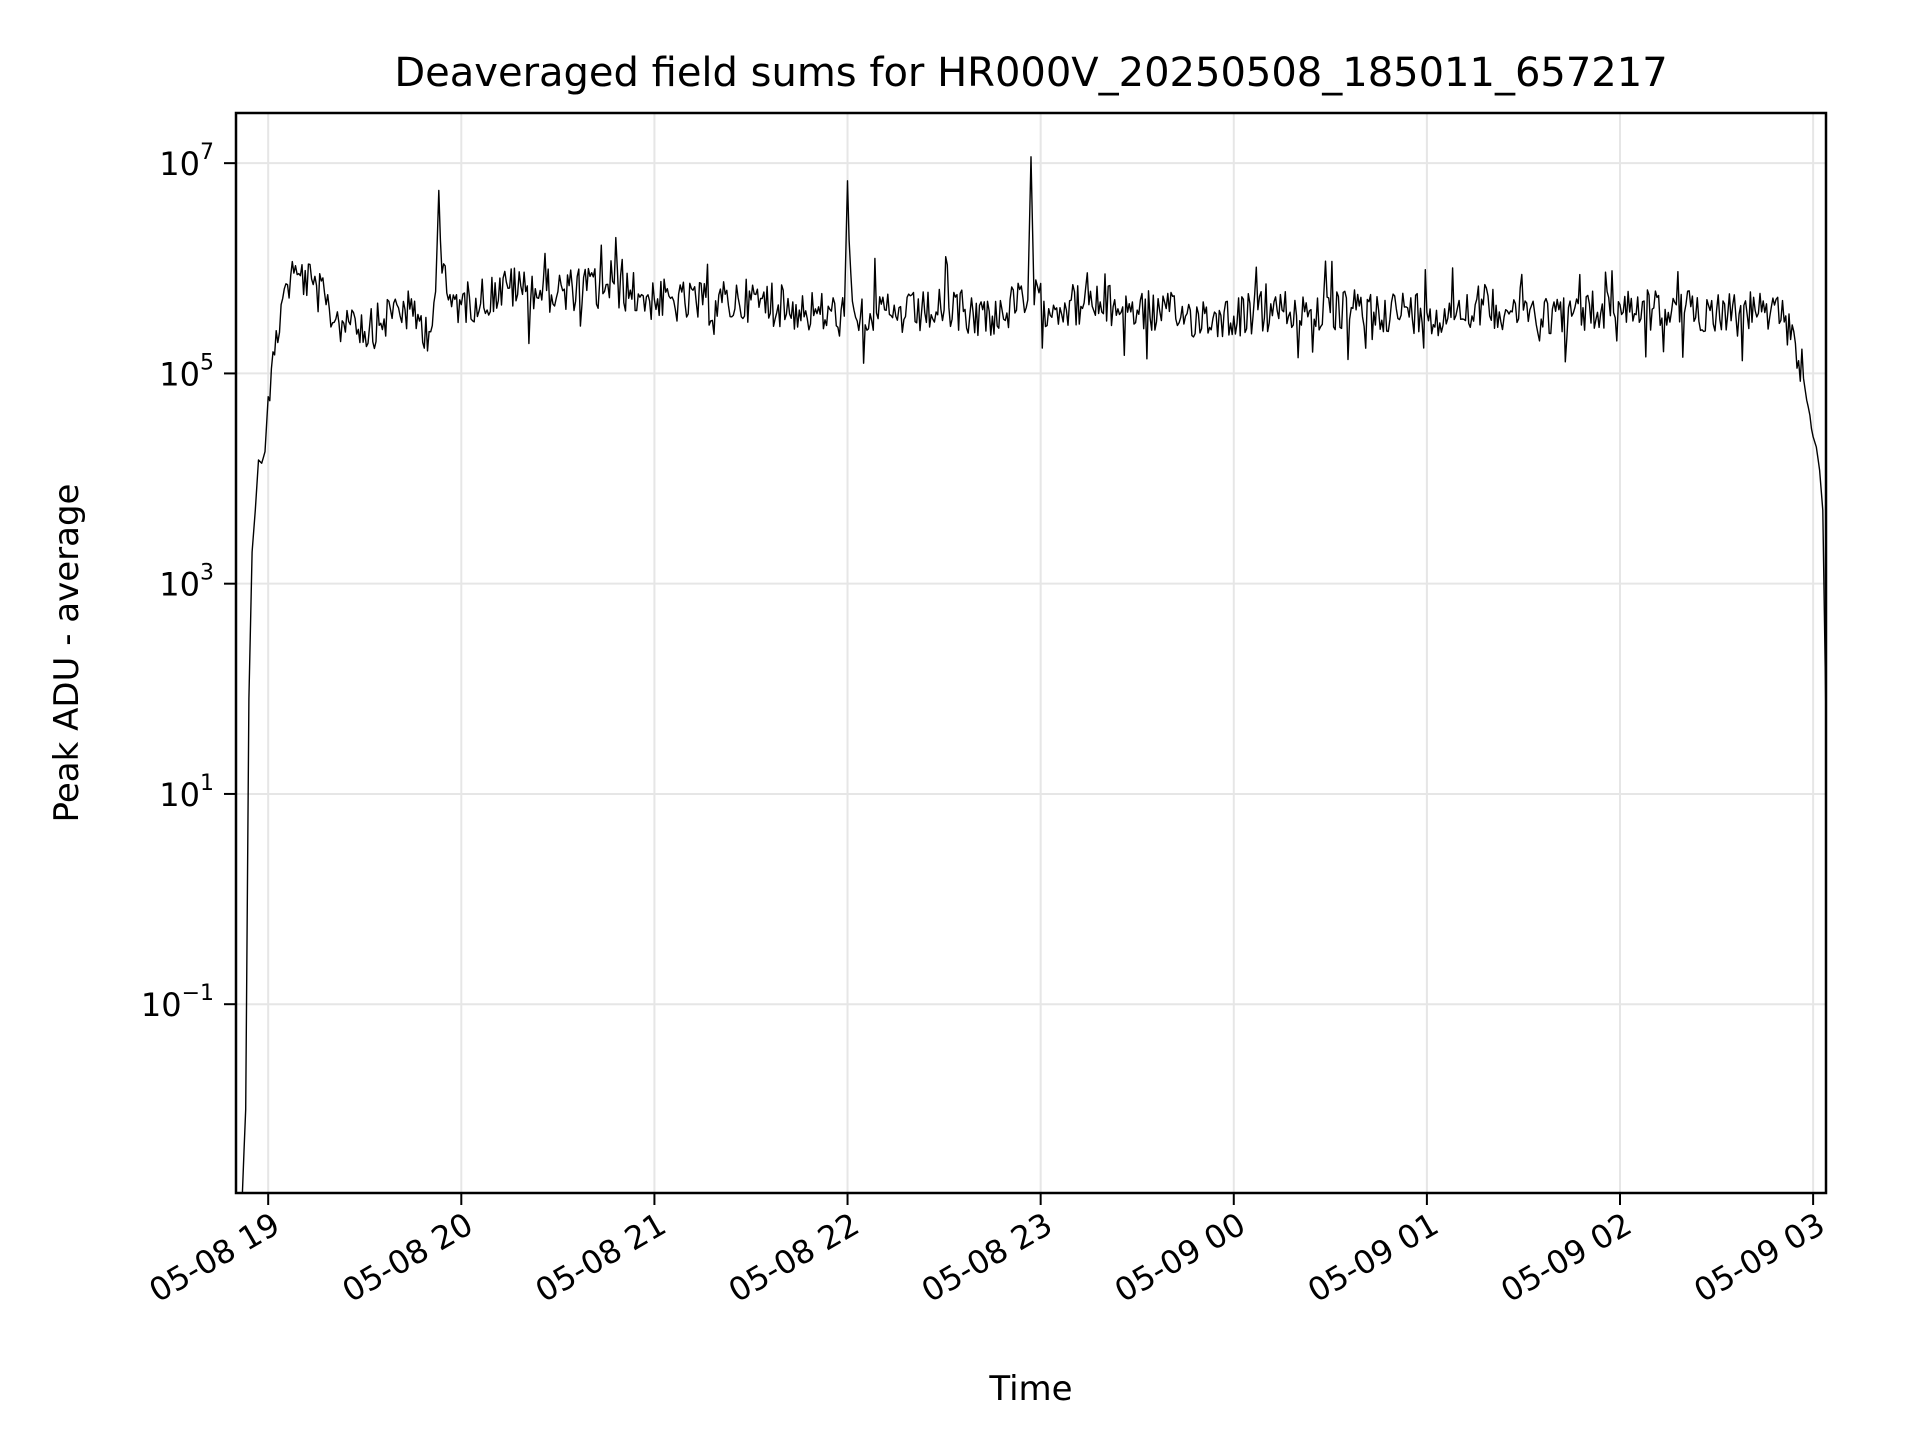 The image size is (1920, 1440). I want to click on x-tick-label: 05-08 21, so click(601, 1257).